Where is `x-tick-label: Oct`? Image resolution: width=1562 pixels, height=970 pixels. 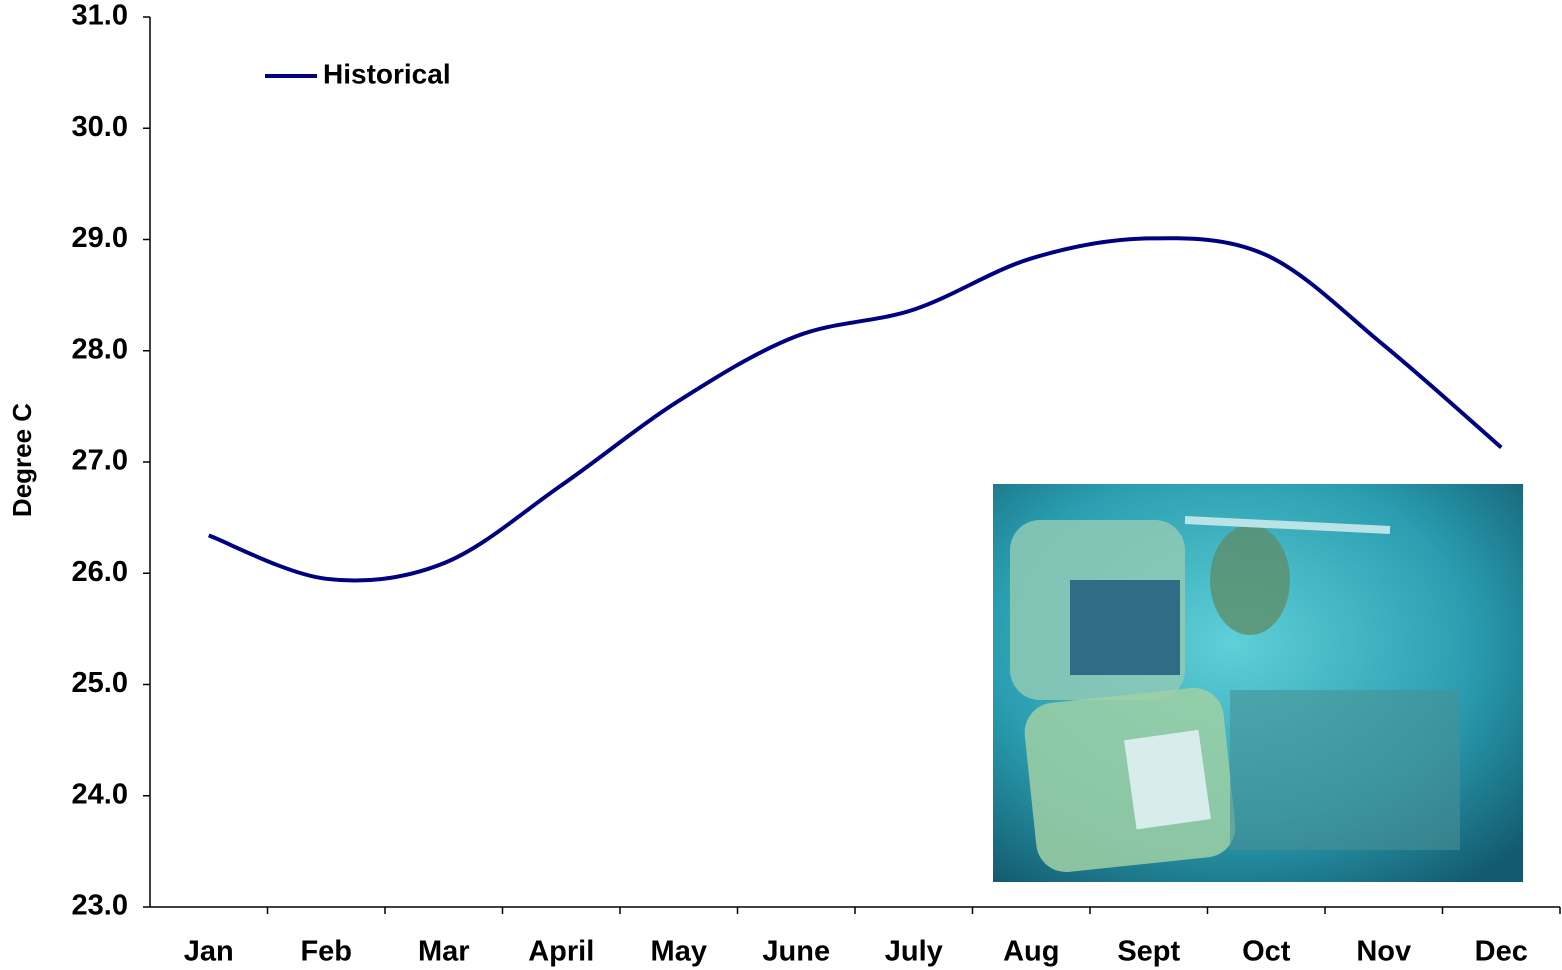 x-tick-label: Oct is located at coordinates (1266, 952).